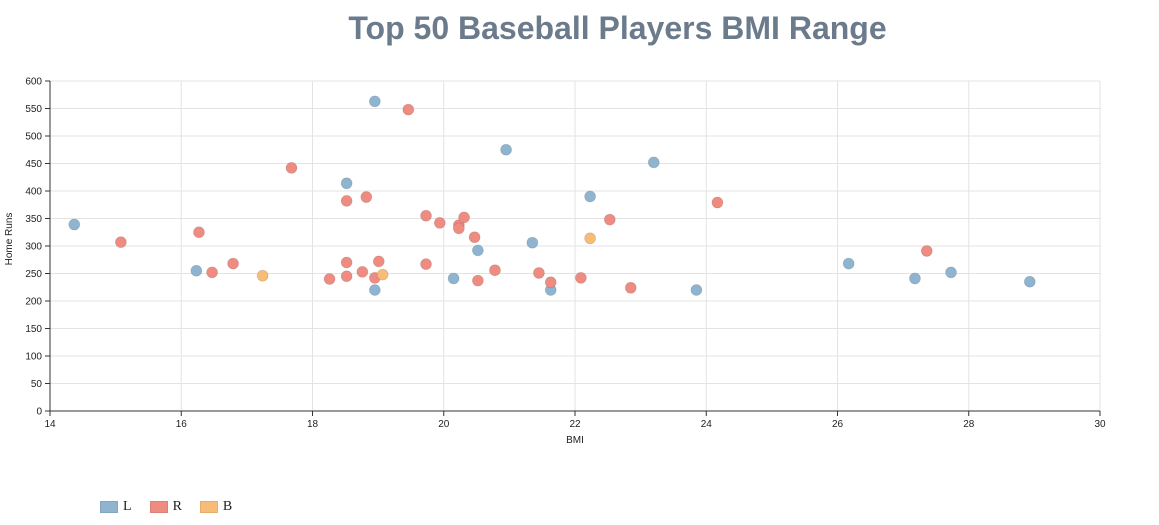 This screenshot has height=525, width=1159. I want to click on y-tick-label: 300, so click(33, 247).